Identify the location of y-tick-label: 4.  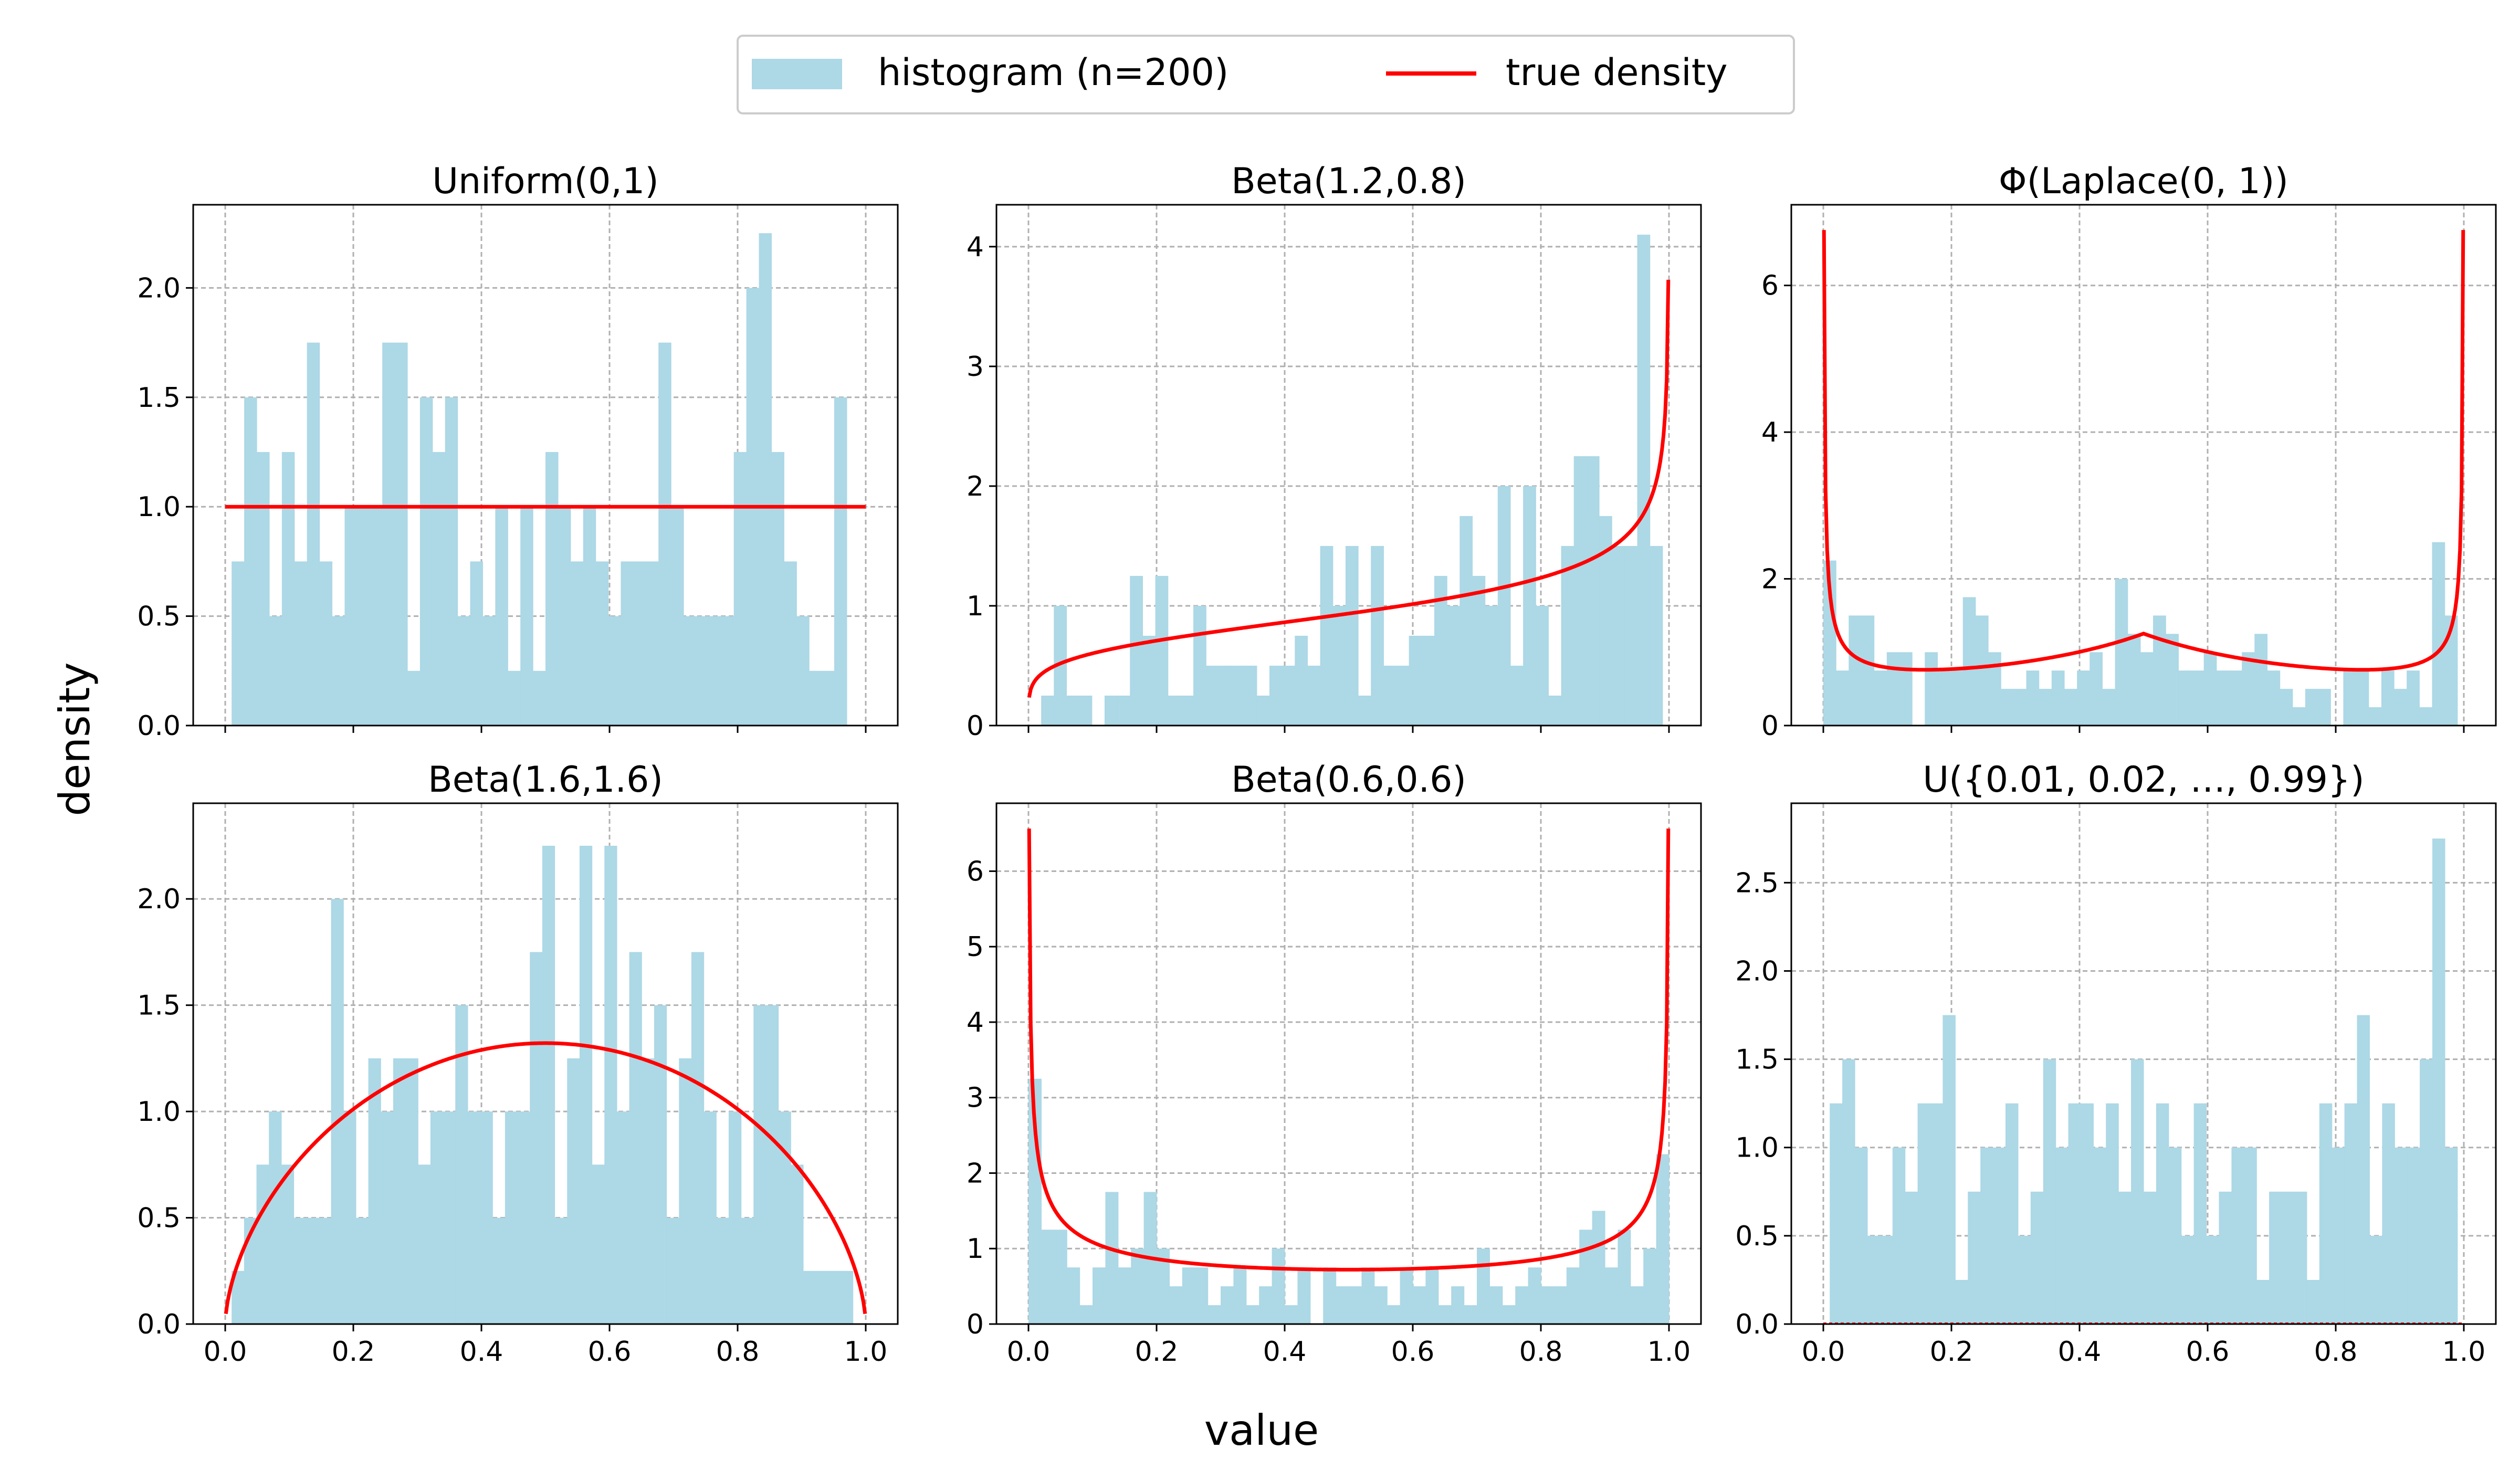
(1770, 432).